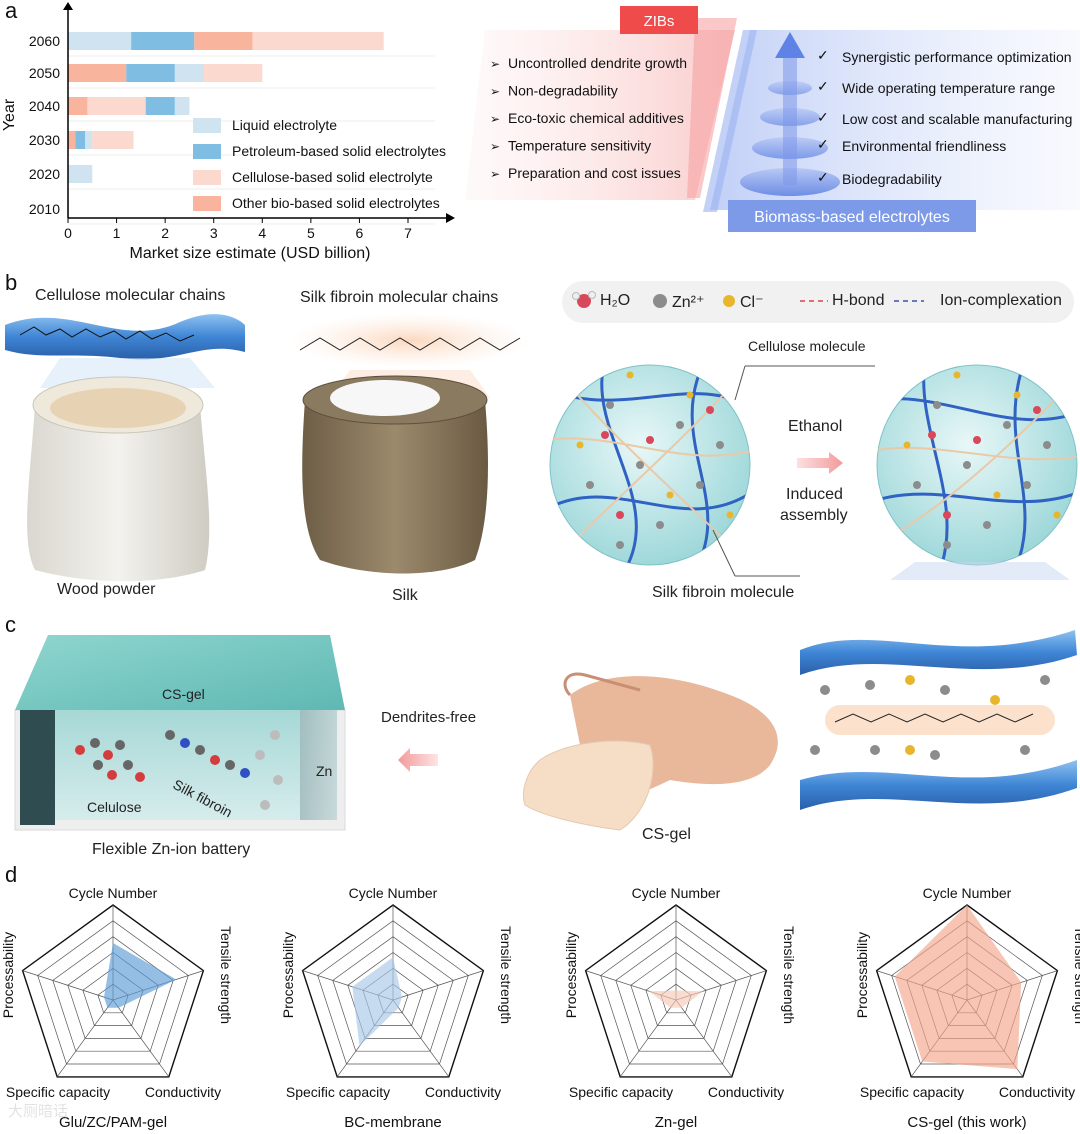 The height and width of the screenshot is (1134, 1080). Describe the element at coordinates (207, 754) in the screenshot. I see `silk-molecule-model` at that location.